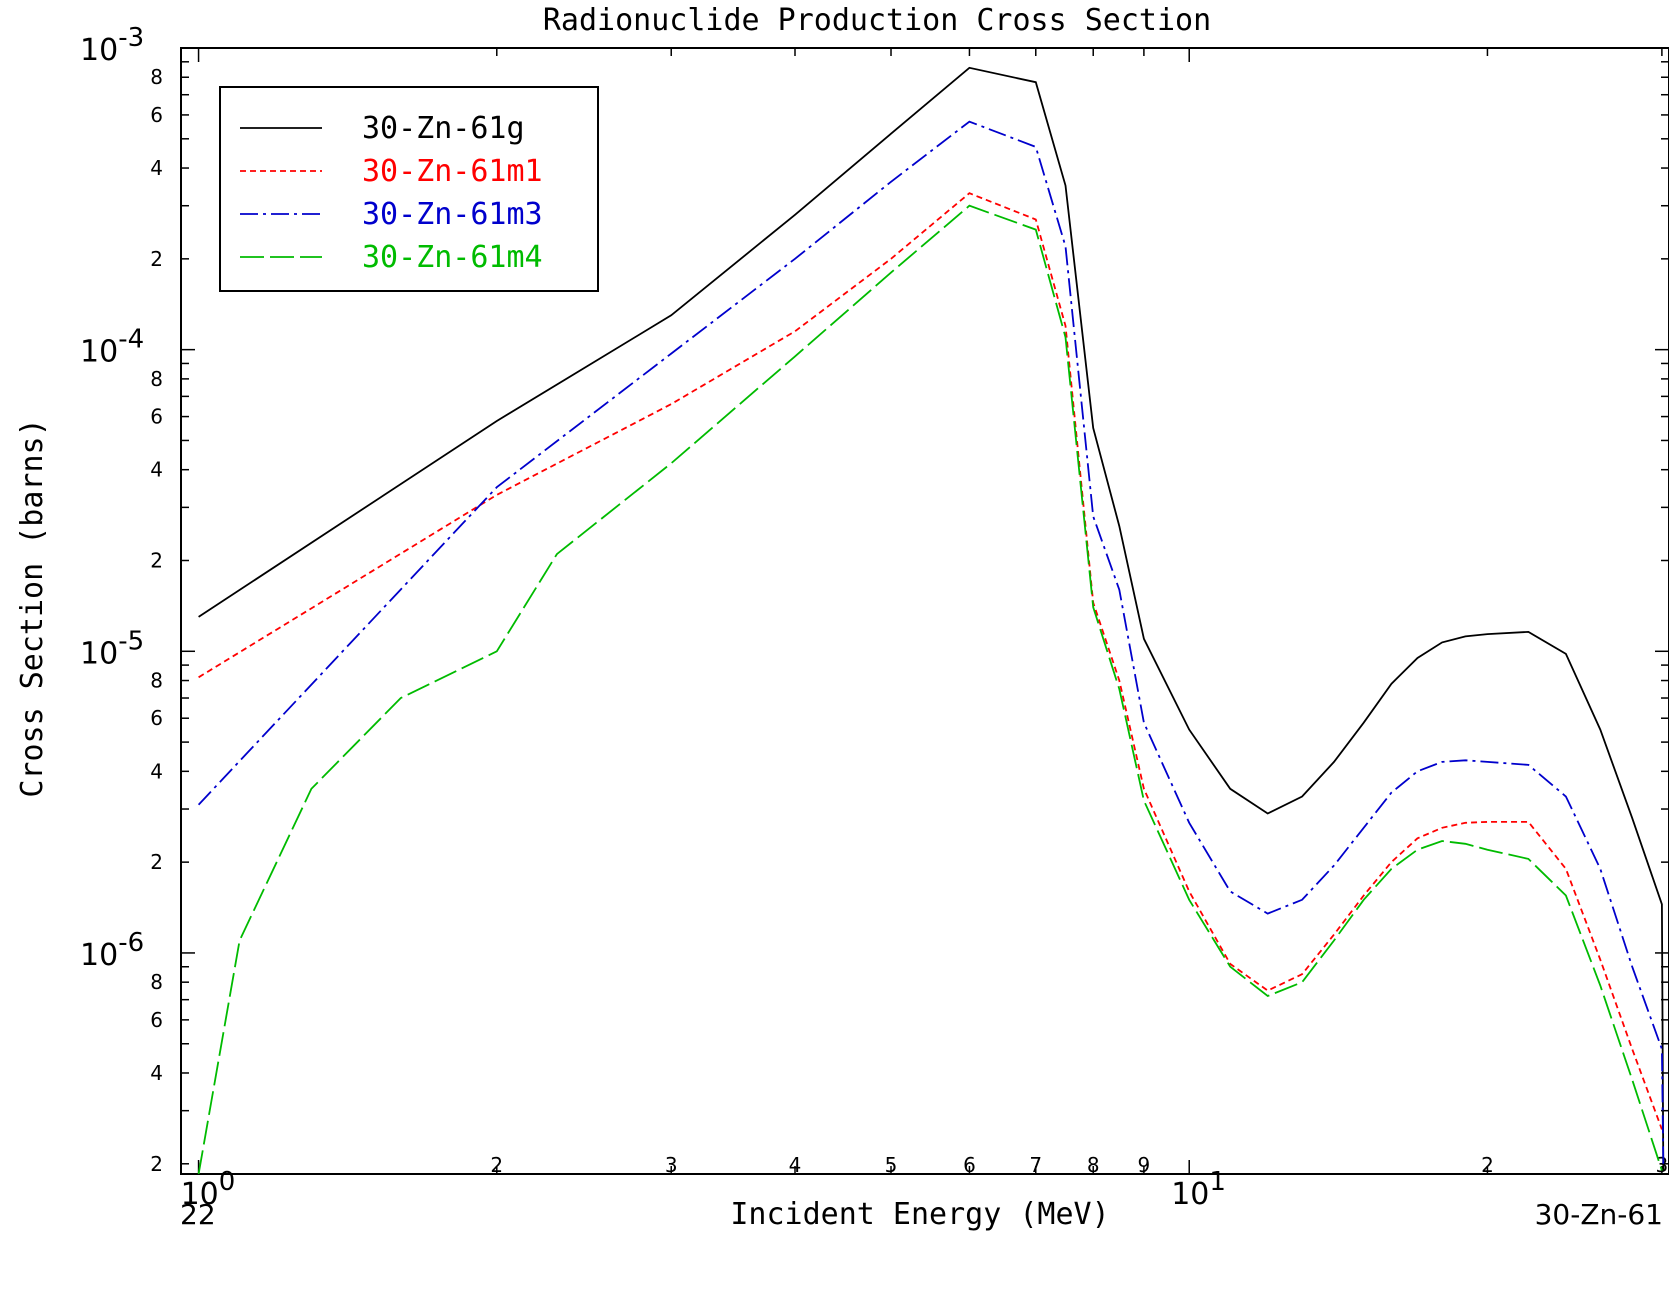 The height and width of the screenshot is (1299, 1669). I want to click on bottom-right-label: 30-Zn-61, so click(1599, 1214).